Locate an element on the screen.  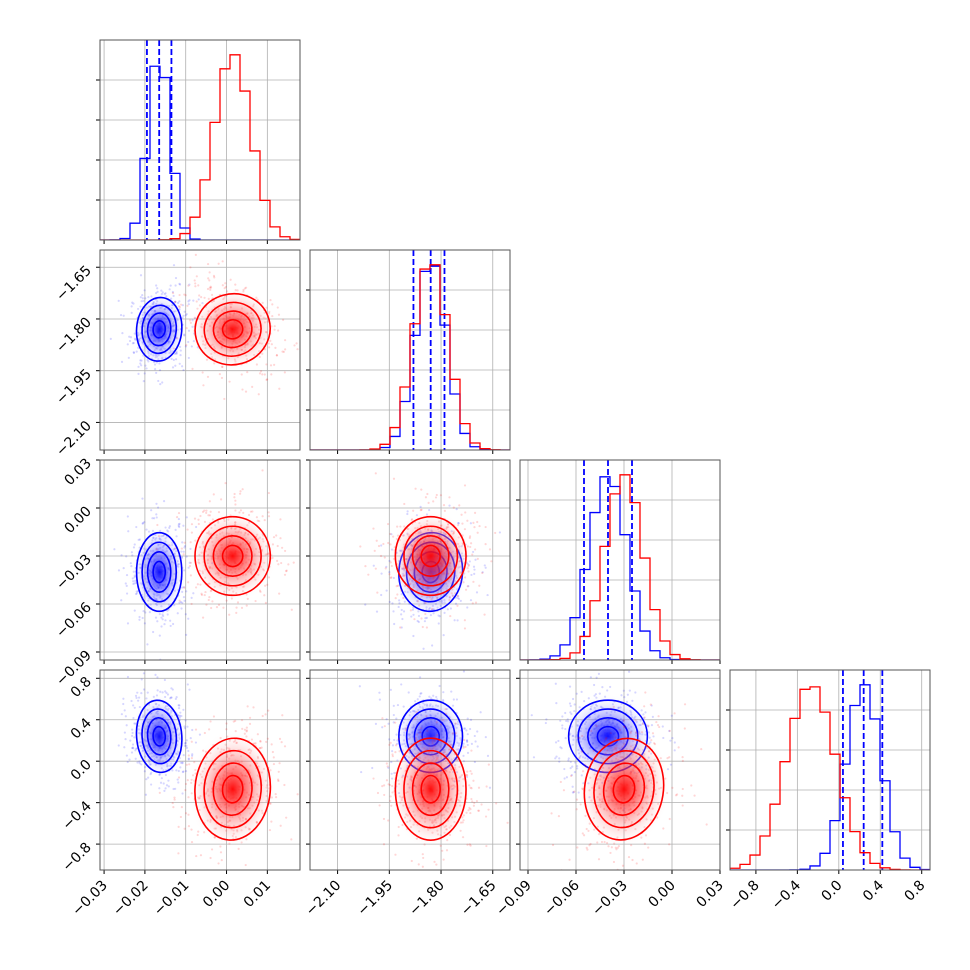
panel-content is located at coordinates (410, 560).